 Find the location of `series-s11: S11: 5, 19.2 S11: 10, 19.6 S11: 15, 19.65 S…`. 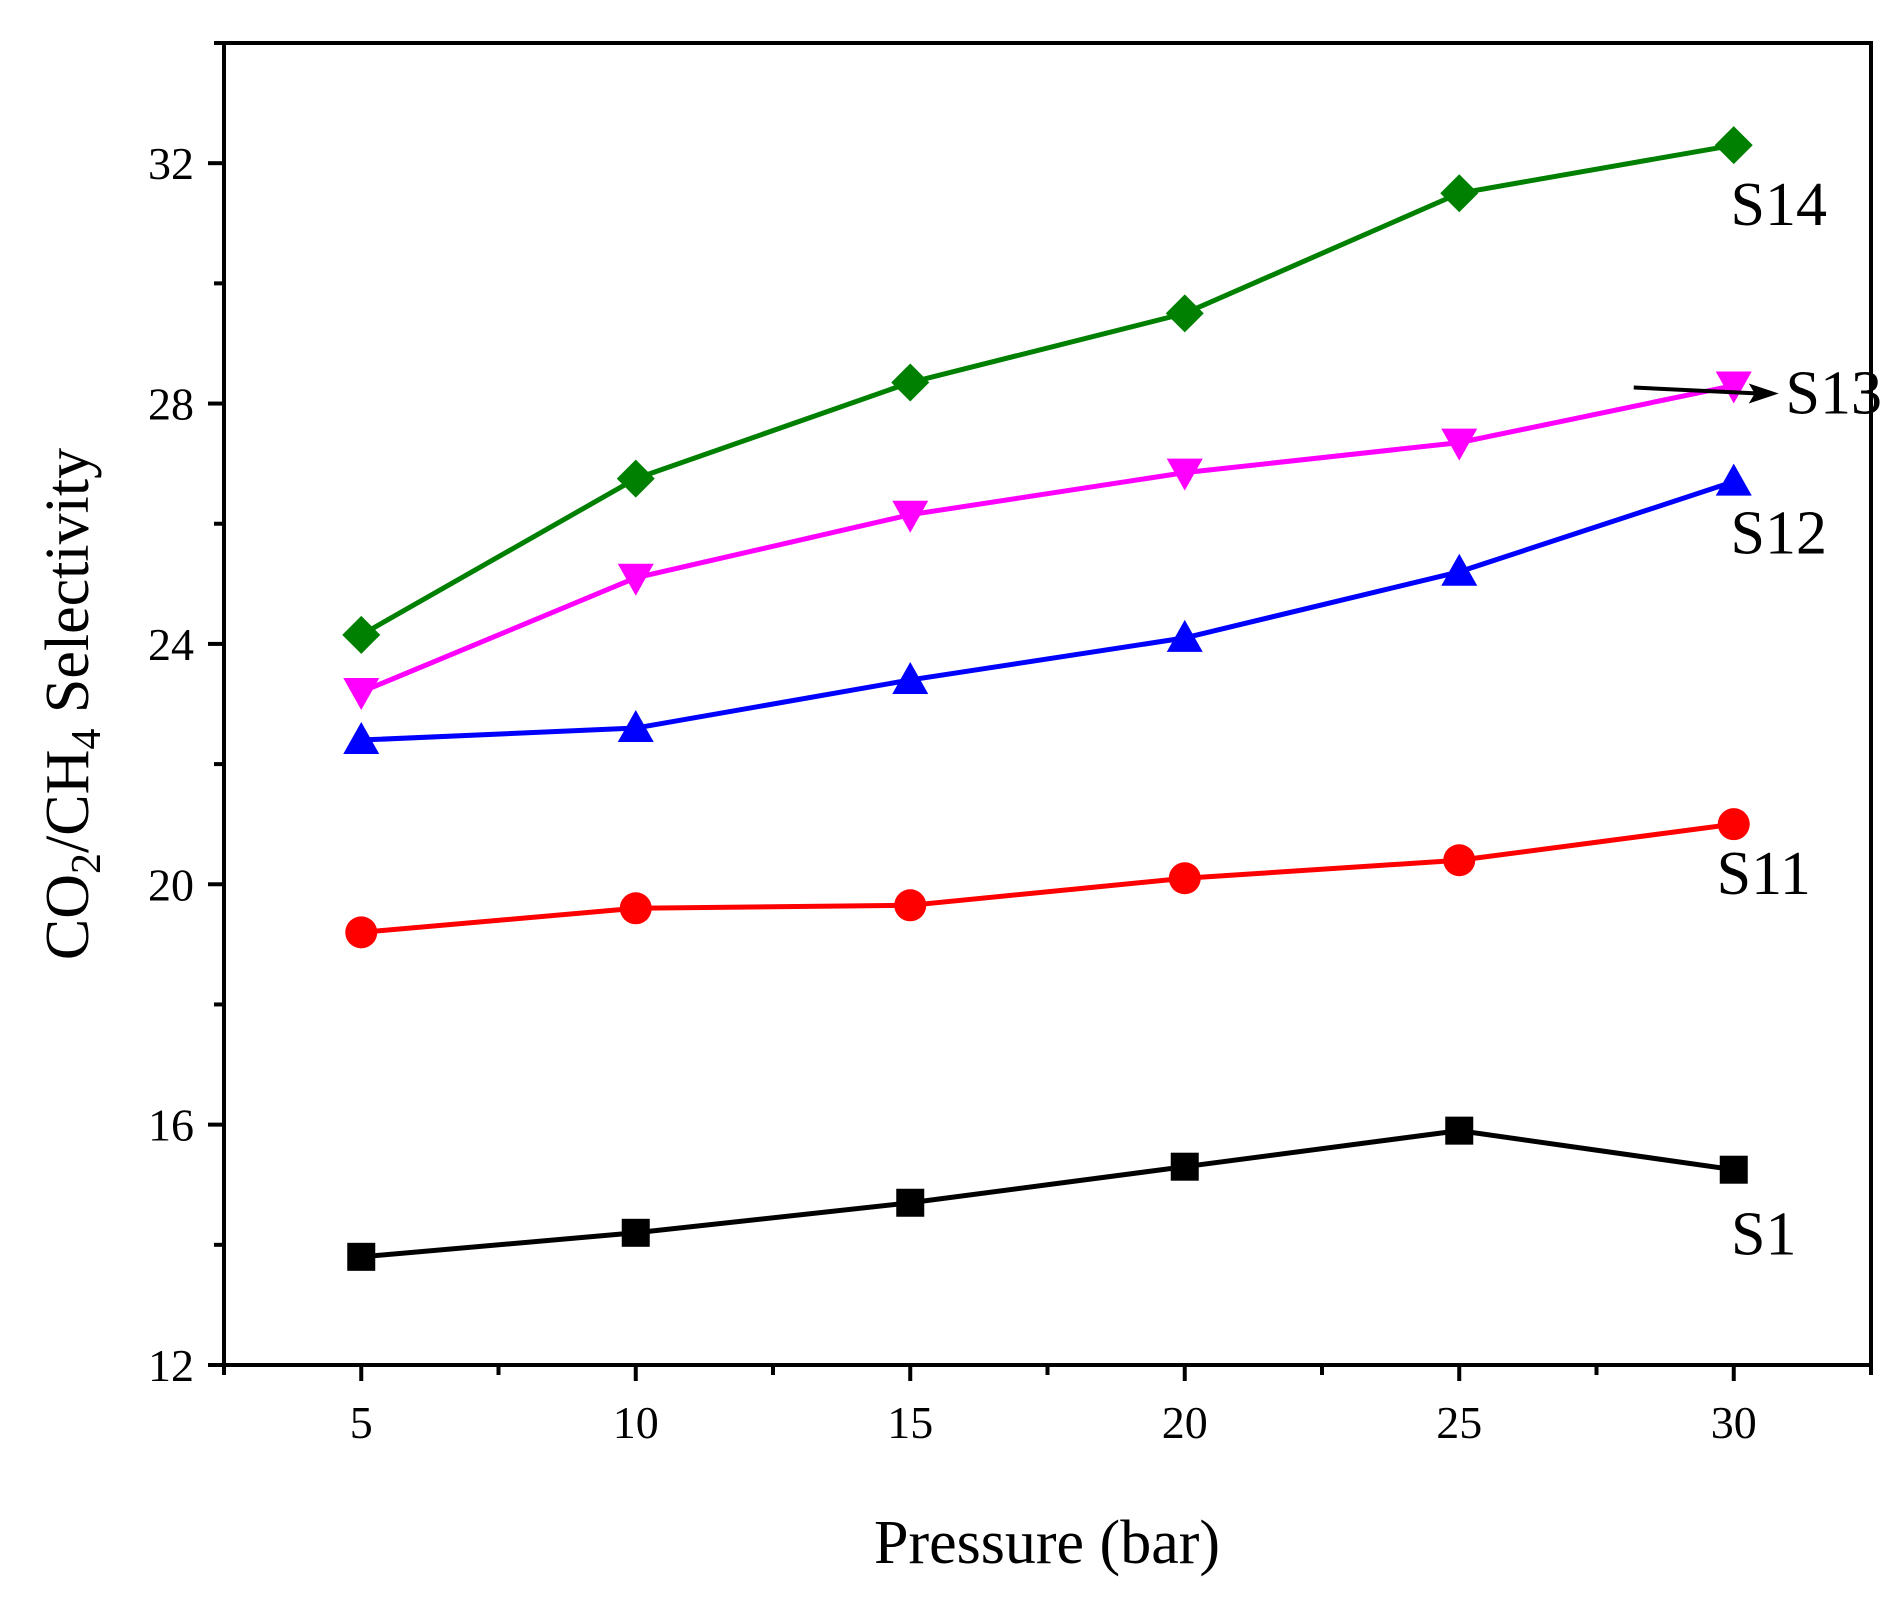

series-s11: S11: 5, 19.2 S11: 10, 19.6 S11: 15, 19.65 S… is located at coordinates (1047, 878).